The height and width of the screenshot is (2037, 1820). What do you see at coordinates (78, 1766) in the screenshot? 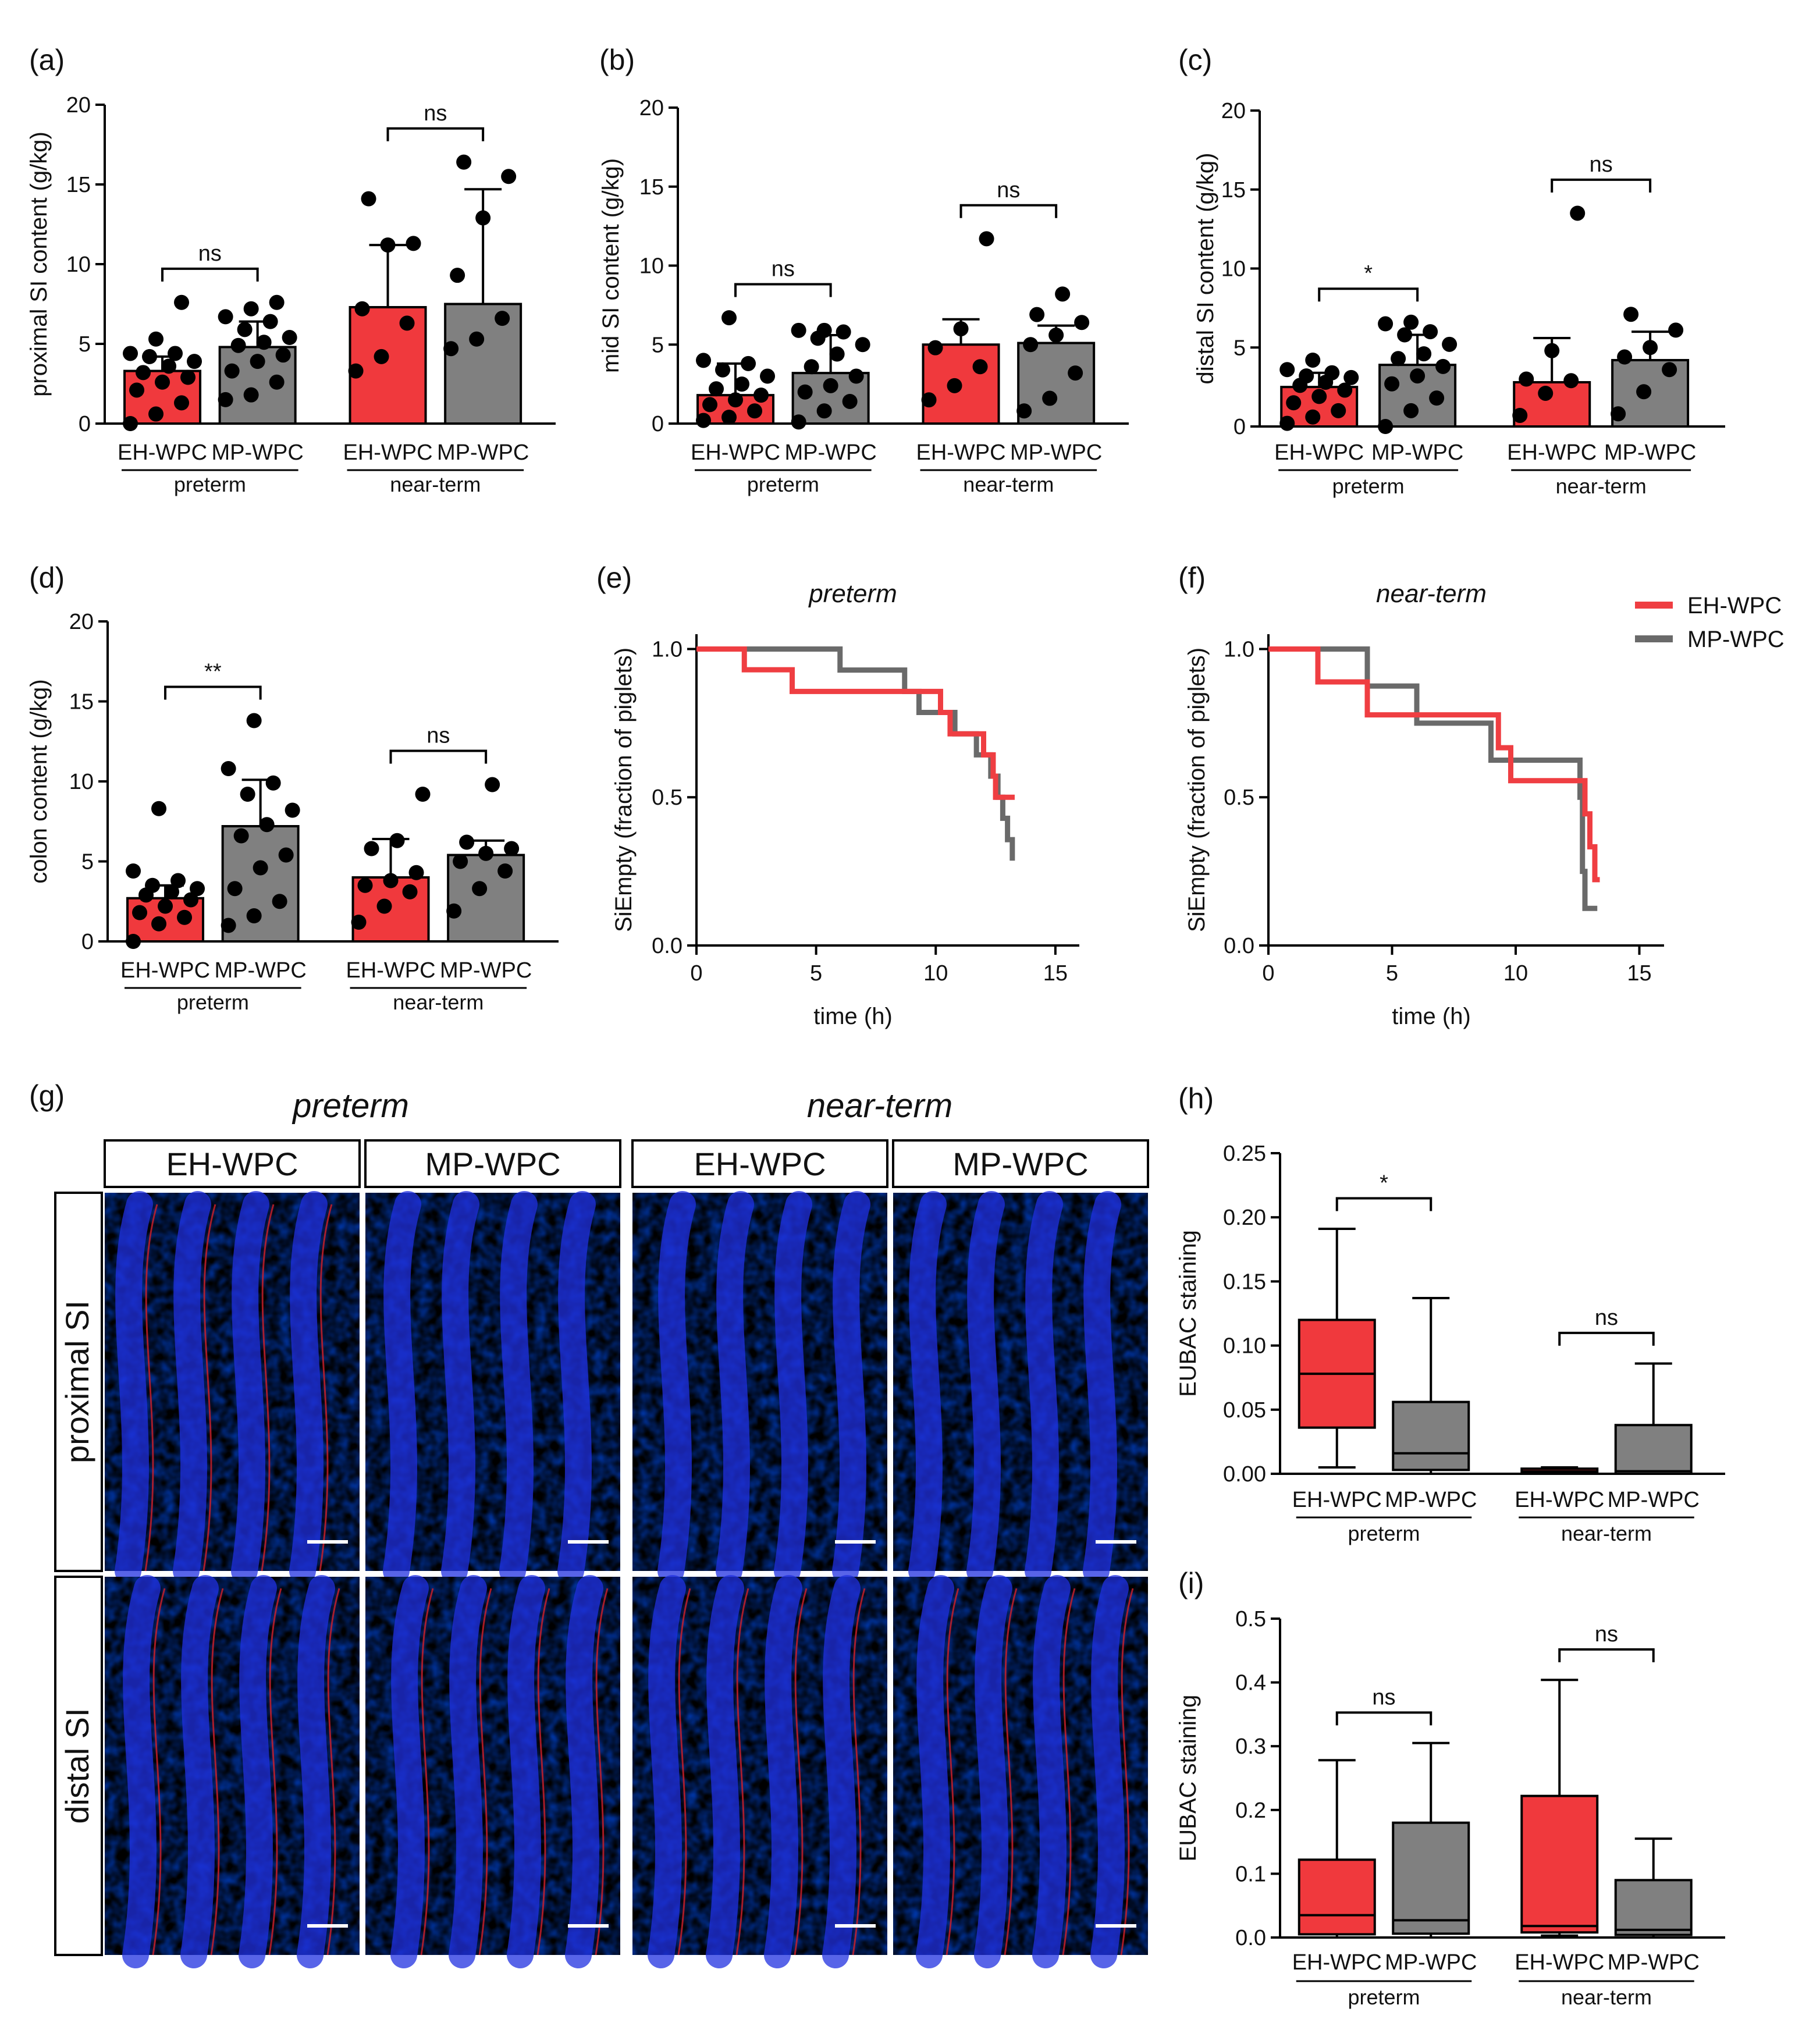
I see `row-header-box` at bounding box center [78, 1766].